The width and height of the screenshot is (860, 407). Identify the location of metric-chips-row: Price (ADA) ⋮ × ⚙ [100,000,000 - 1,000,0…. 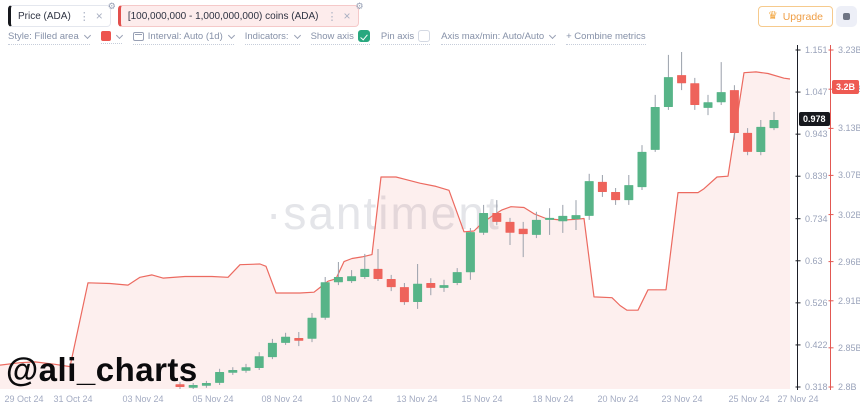
(186, 14).